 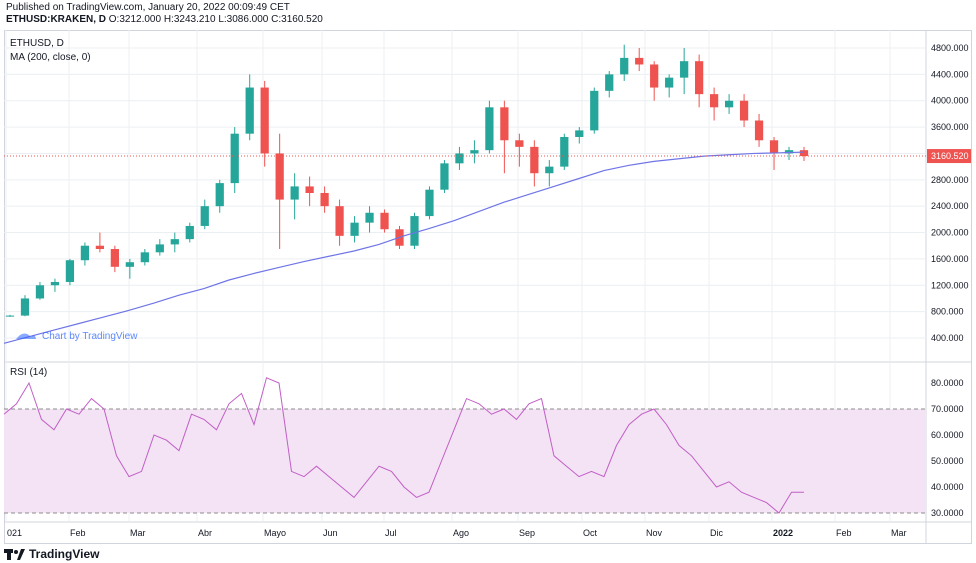 I want to click on rsi-tick-label: 80.0000, so click(x=947, y=383).